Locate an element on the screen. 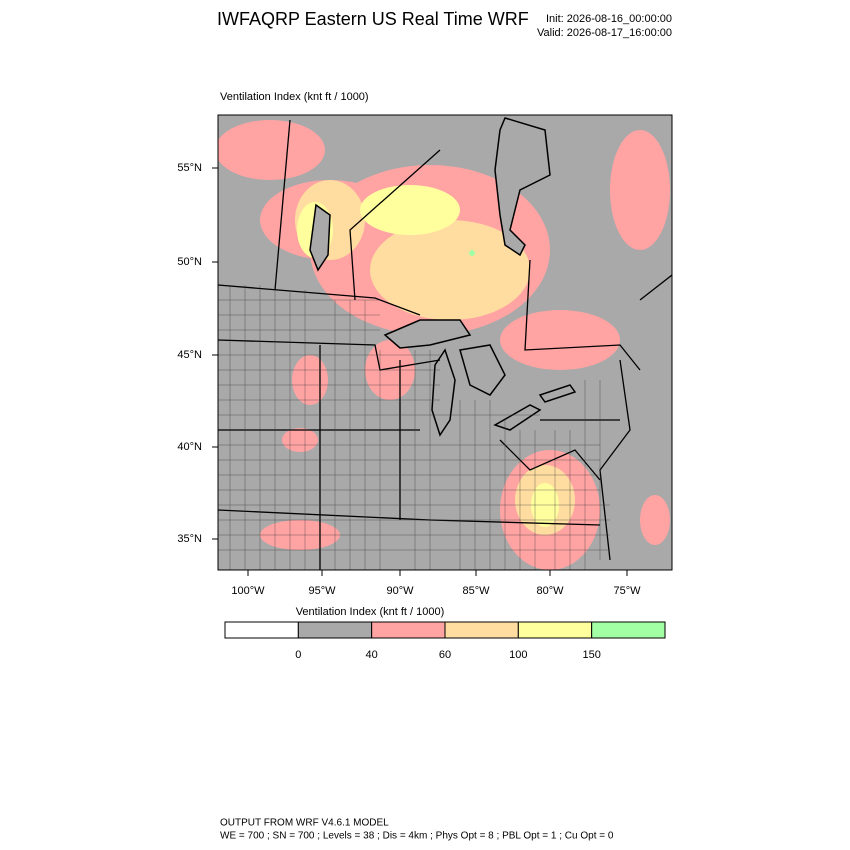 The width and height of the screenshot is (850, 850). lat-label: 45°N is located at coordinates (189, 355).